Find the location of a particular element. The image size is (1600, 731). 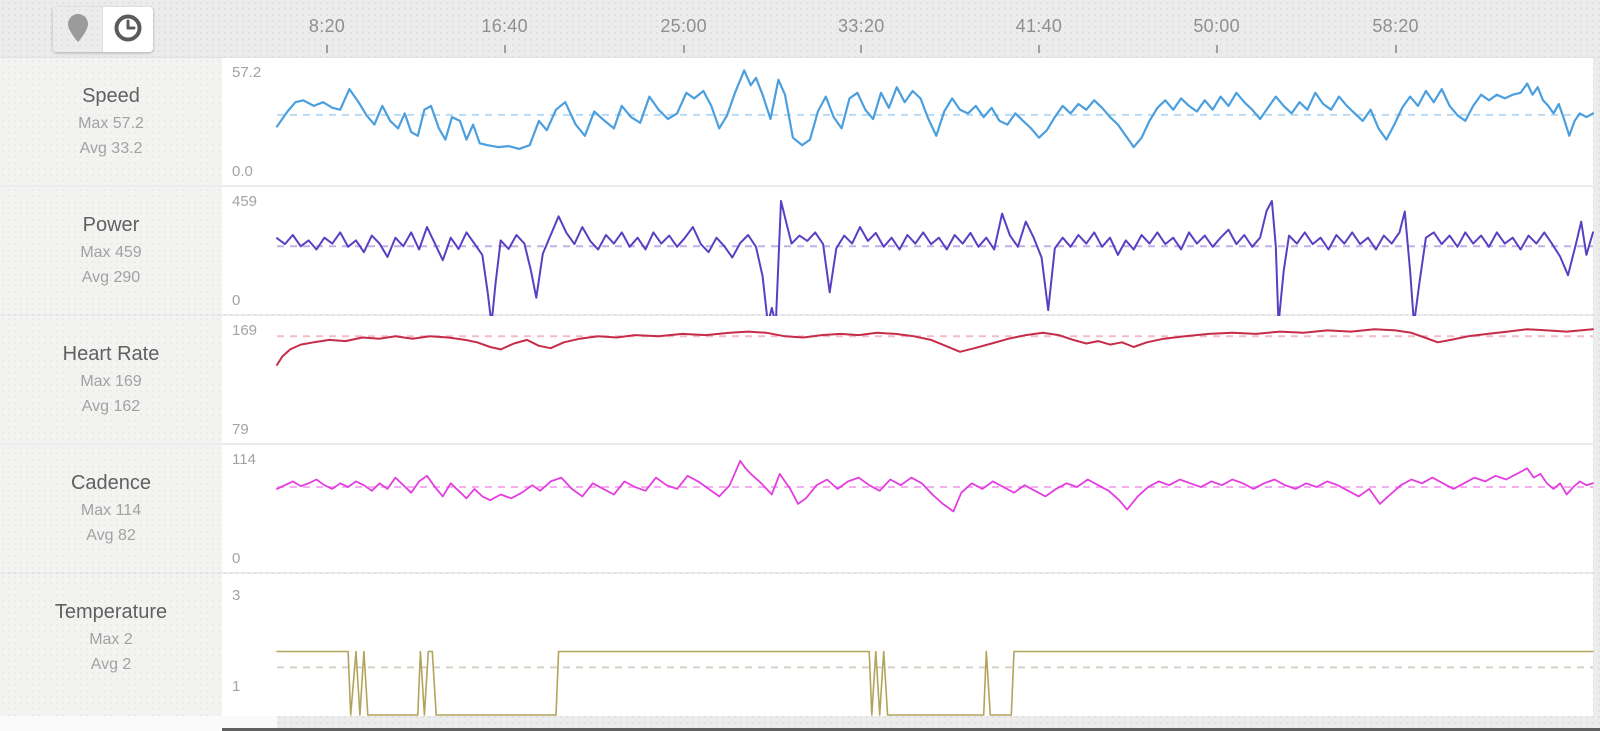

clock-icon is located at coordinates (128, 29).